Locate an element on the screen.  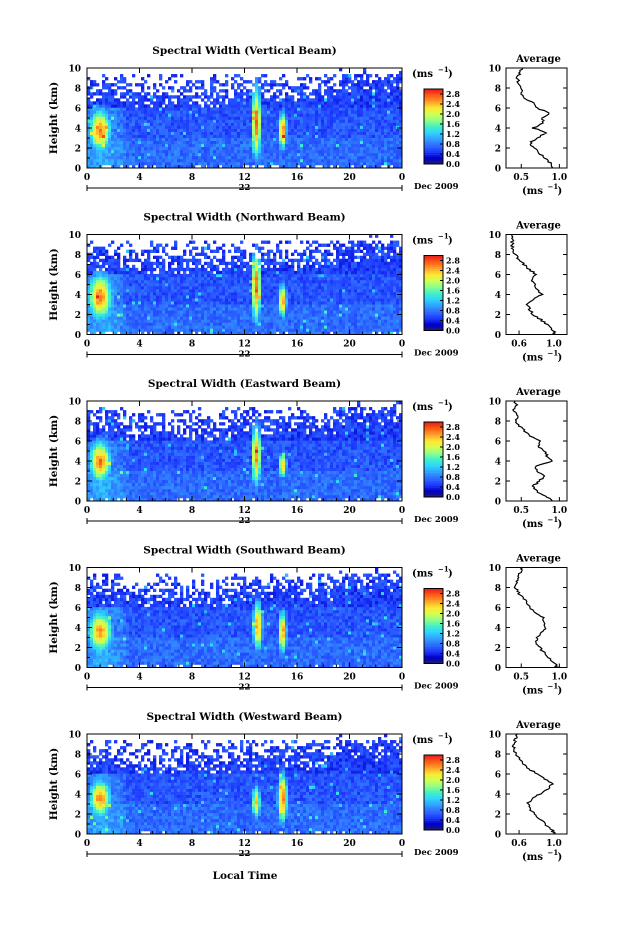
average-y-tick-label: 0 is located at coordinates (498, 170).